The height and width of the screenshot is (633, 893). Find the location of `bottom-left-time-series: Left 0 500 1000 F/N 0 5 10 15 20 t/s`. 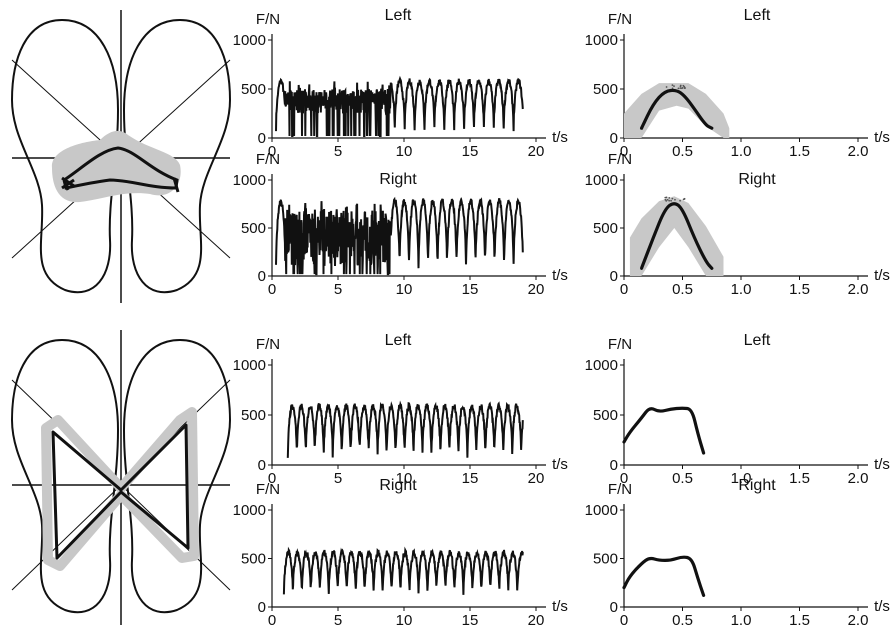

bottom-left-time-series: Left 0 500 1000 F/N 0 5 10 15 20 t/s is located at coordinates (400, 409).